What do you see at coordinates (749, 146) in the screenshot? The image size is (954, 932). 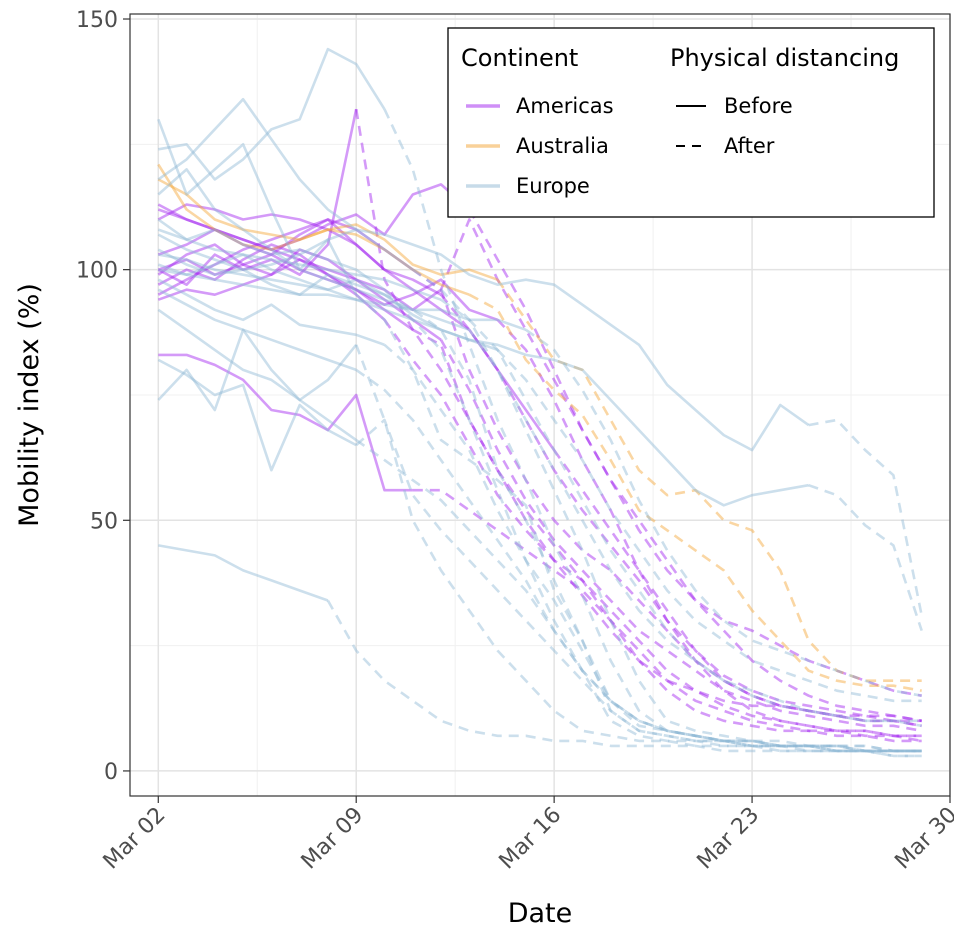 I see `legend-label-after: After` at bounding box center [749, 146].